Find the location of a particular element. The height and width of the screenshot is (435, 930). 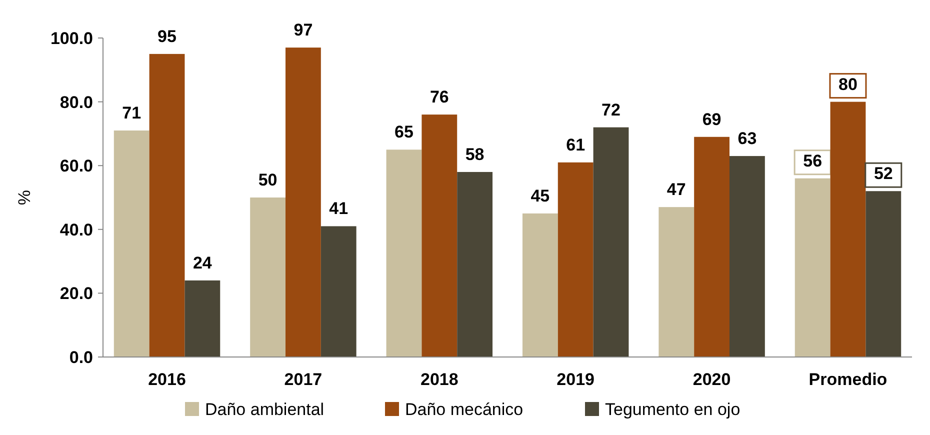

data-label: 61 is located at coordinates (576, 144).